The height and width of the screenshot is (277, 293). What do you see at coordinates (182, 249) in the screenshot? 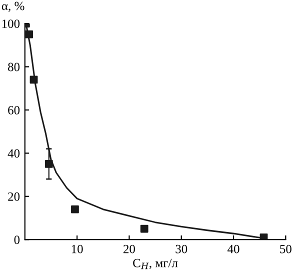
I see `x-tick-label: 30` at bounding box center [182, 249].